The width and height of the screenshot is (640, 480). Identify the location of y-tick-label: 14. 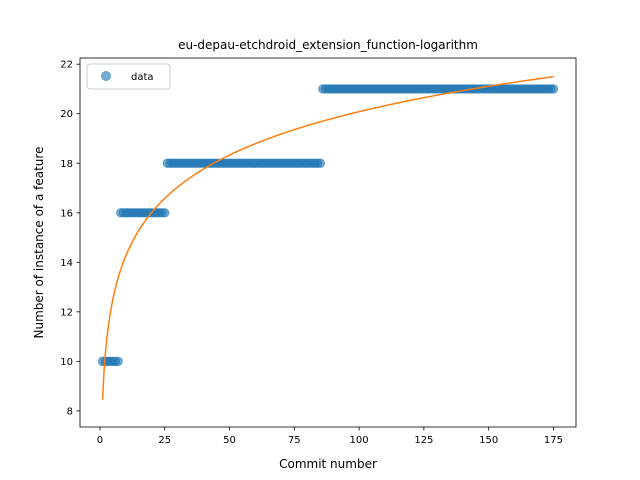
(66, 263).